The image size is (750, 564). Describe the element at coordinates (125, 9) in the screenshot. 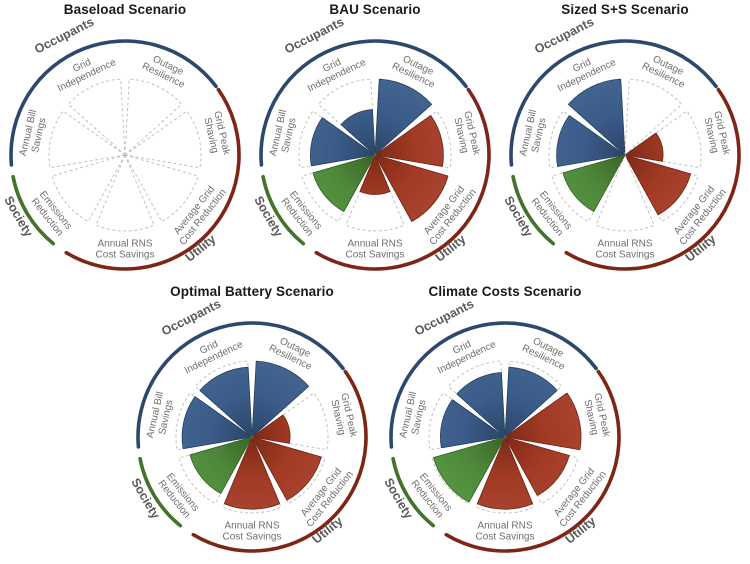

I see `chart-title: Baseload Scenario` at that location.